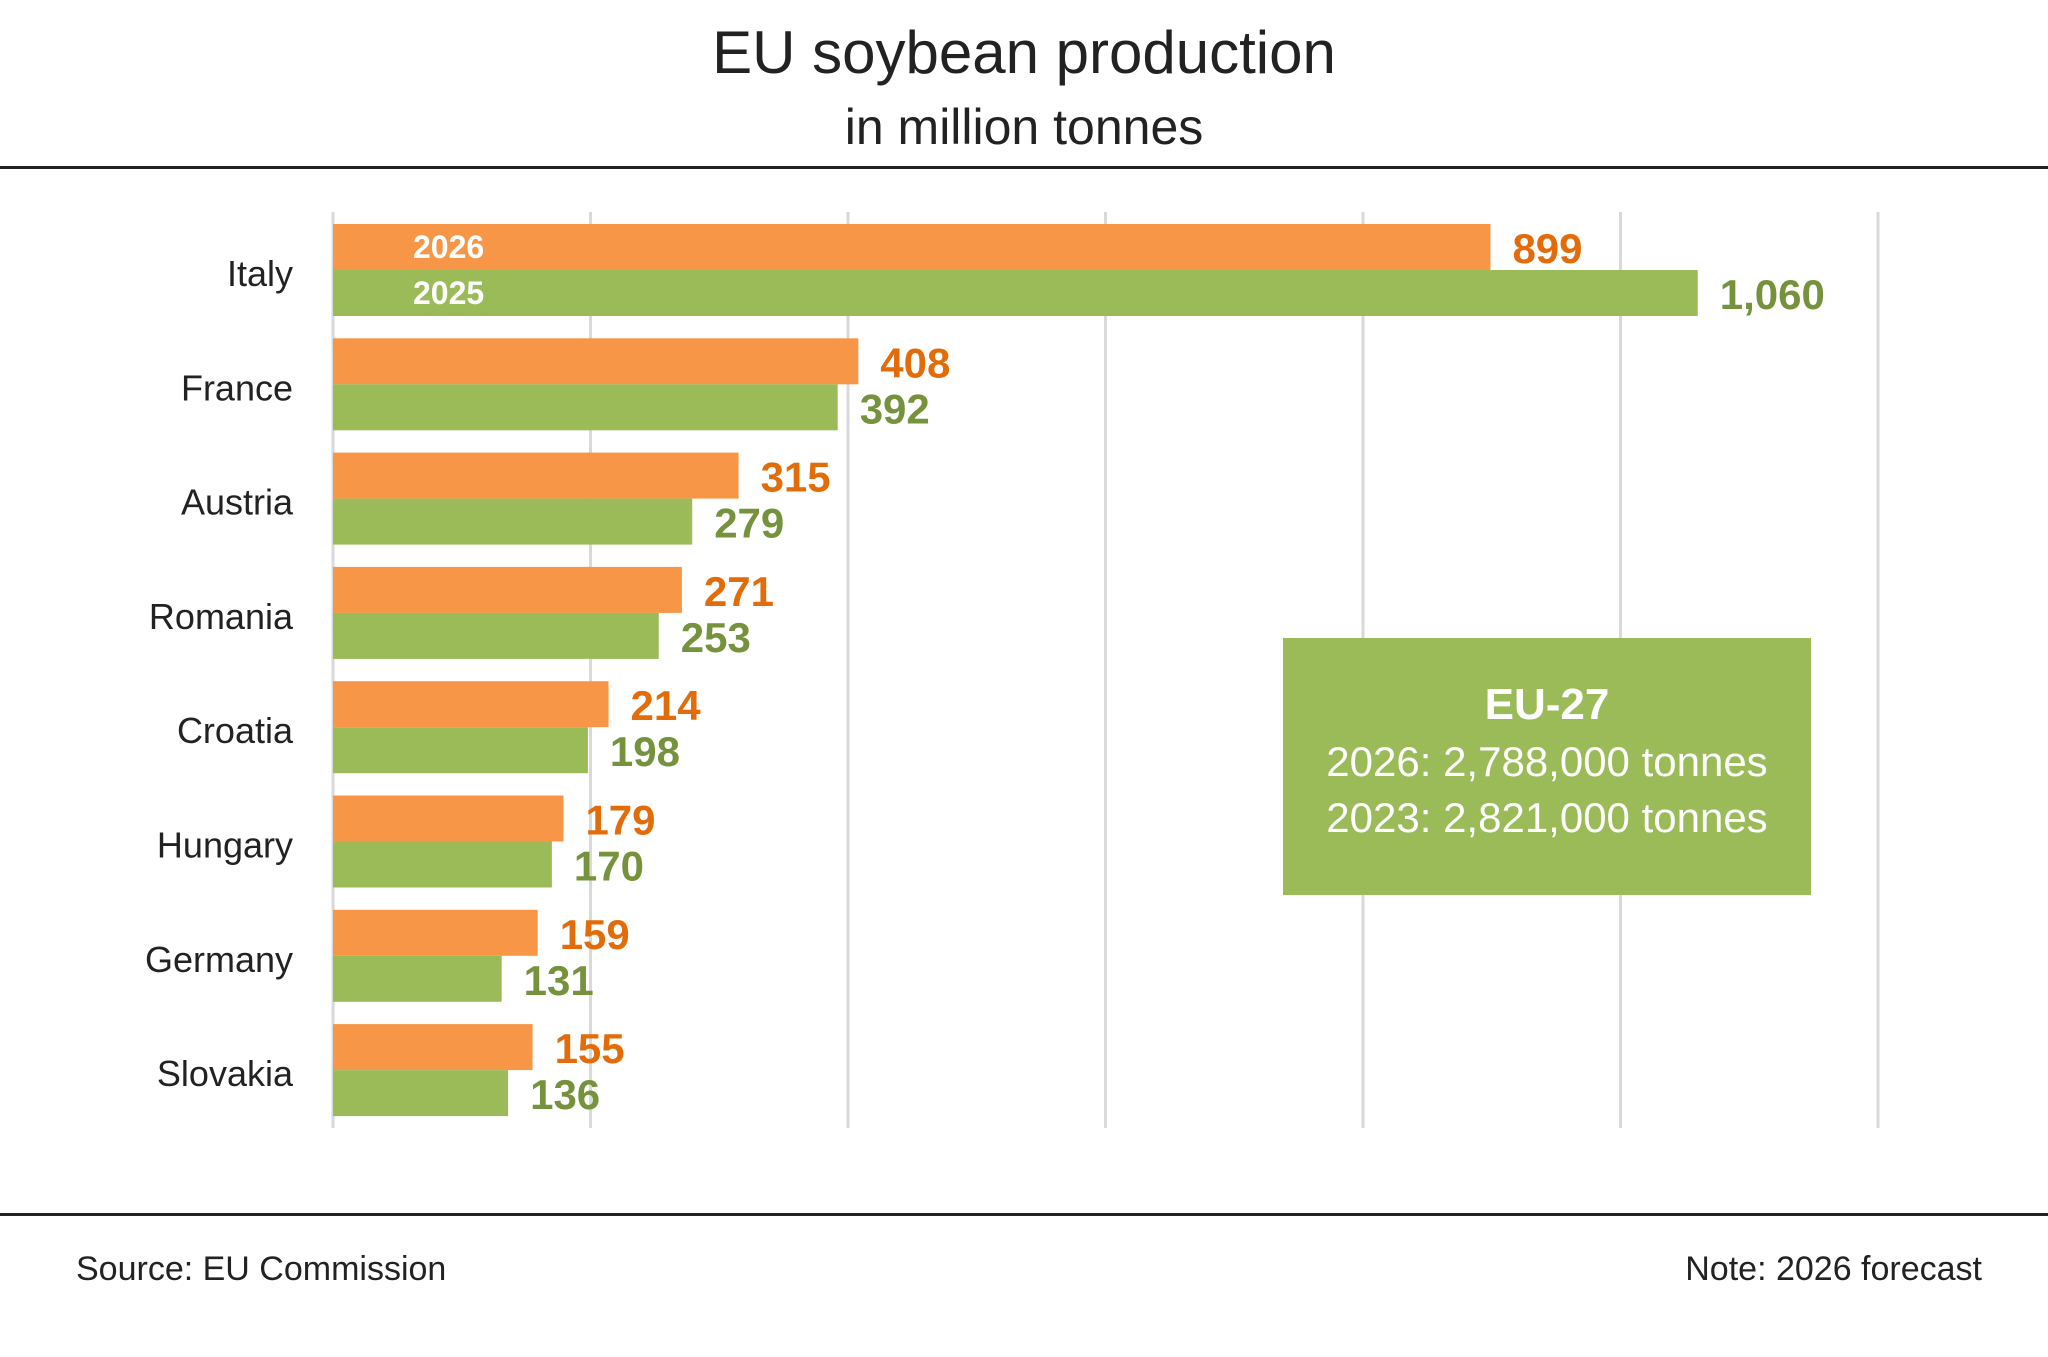  What do you see at coordinates (1024, 167) in the screenshot?
I see `top-rule` at bounding box center [1024, 167].